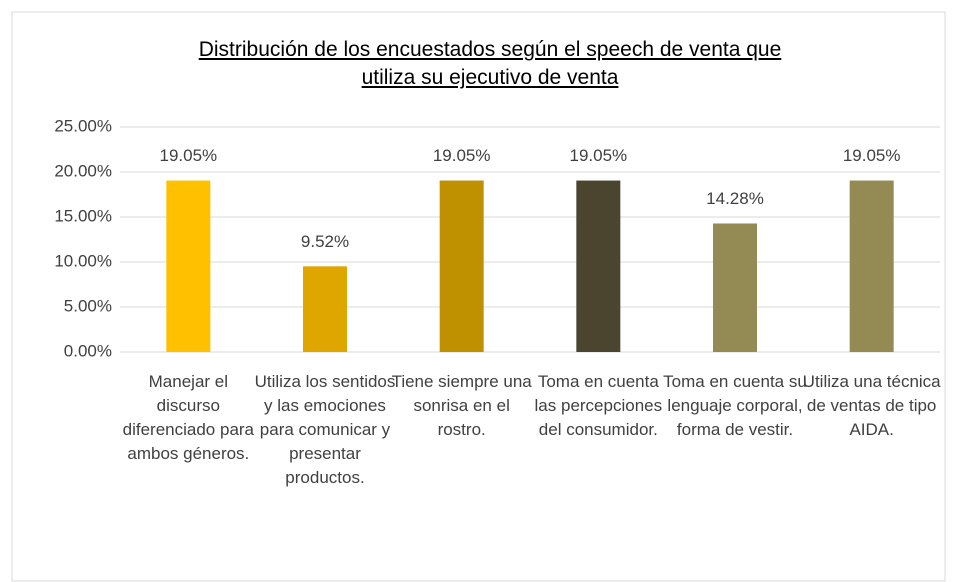 The image size is (957, 582). Describe the element at coordinates (83, 215) in the screenshot. I see `y-tick-label: 15.00%` at that location.